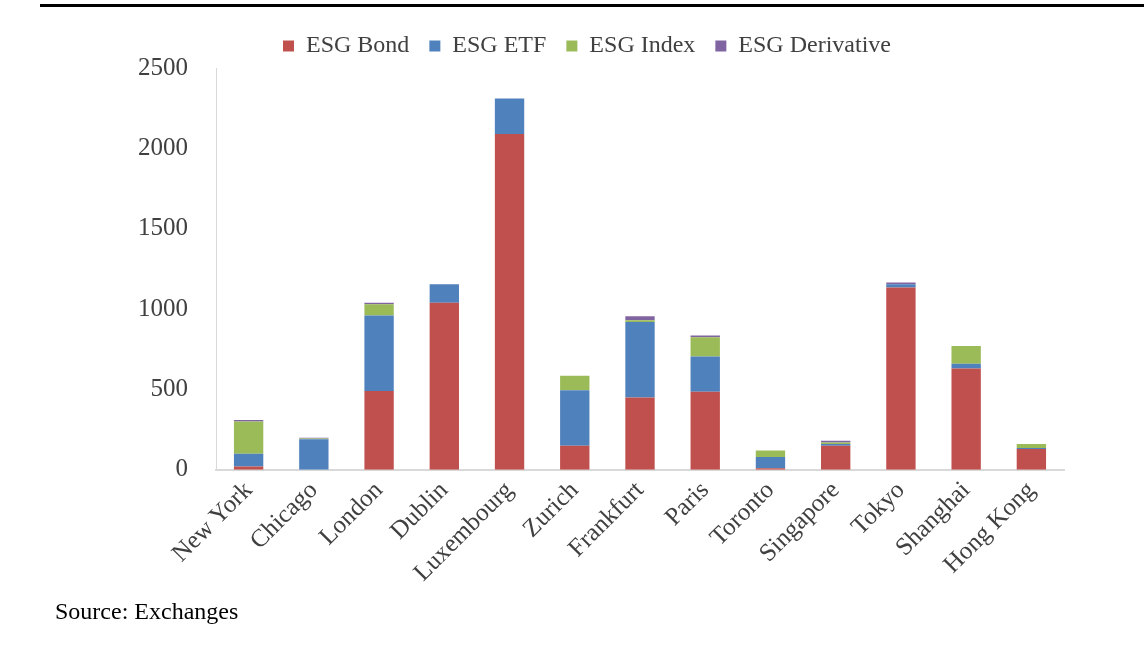  What do you see at coordinates (163, 66) in the screenshot?
I see `y-tick-label: 2500` at bounding box center [163, 66].